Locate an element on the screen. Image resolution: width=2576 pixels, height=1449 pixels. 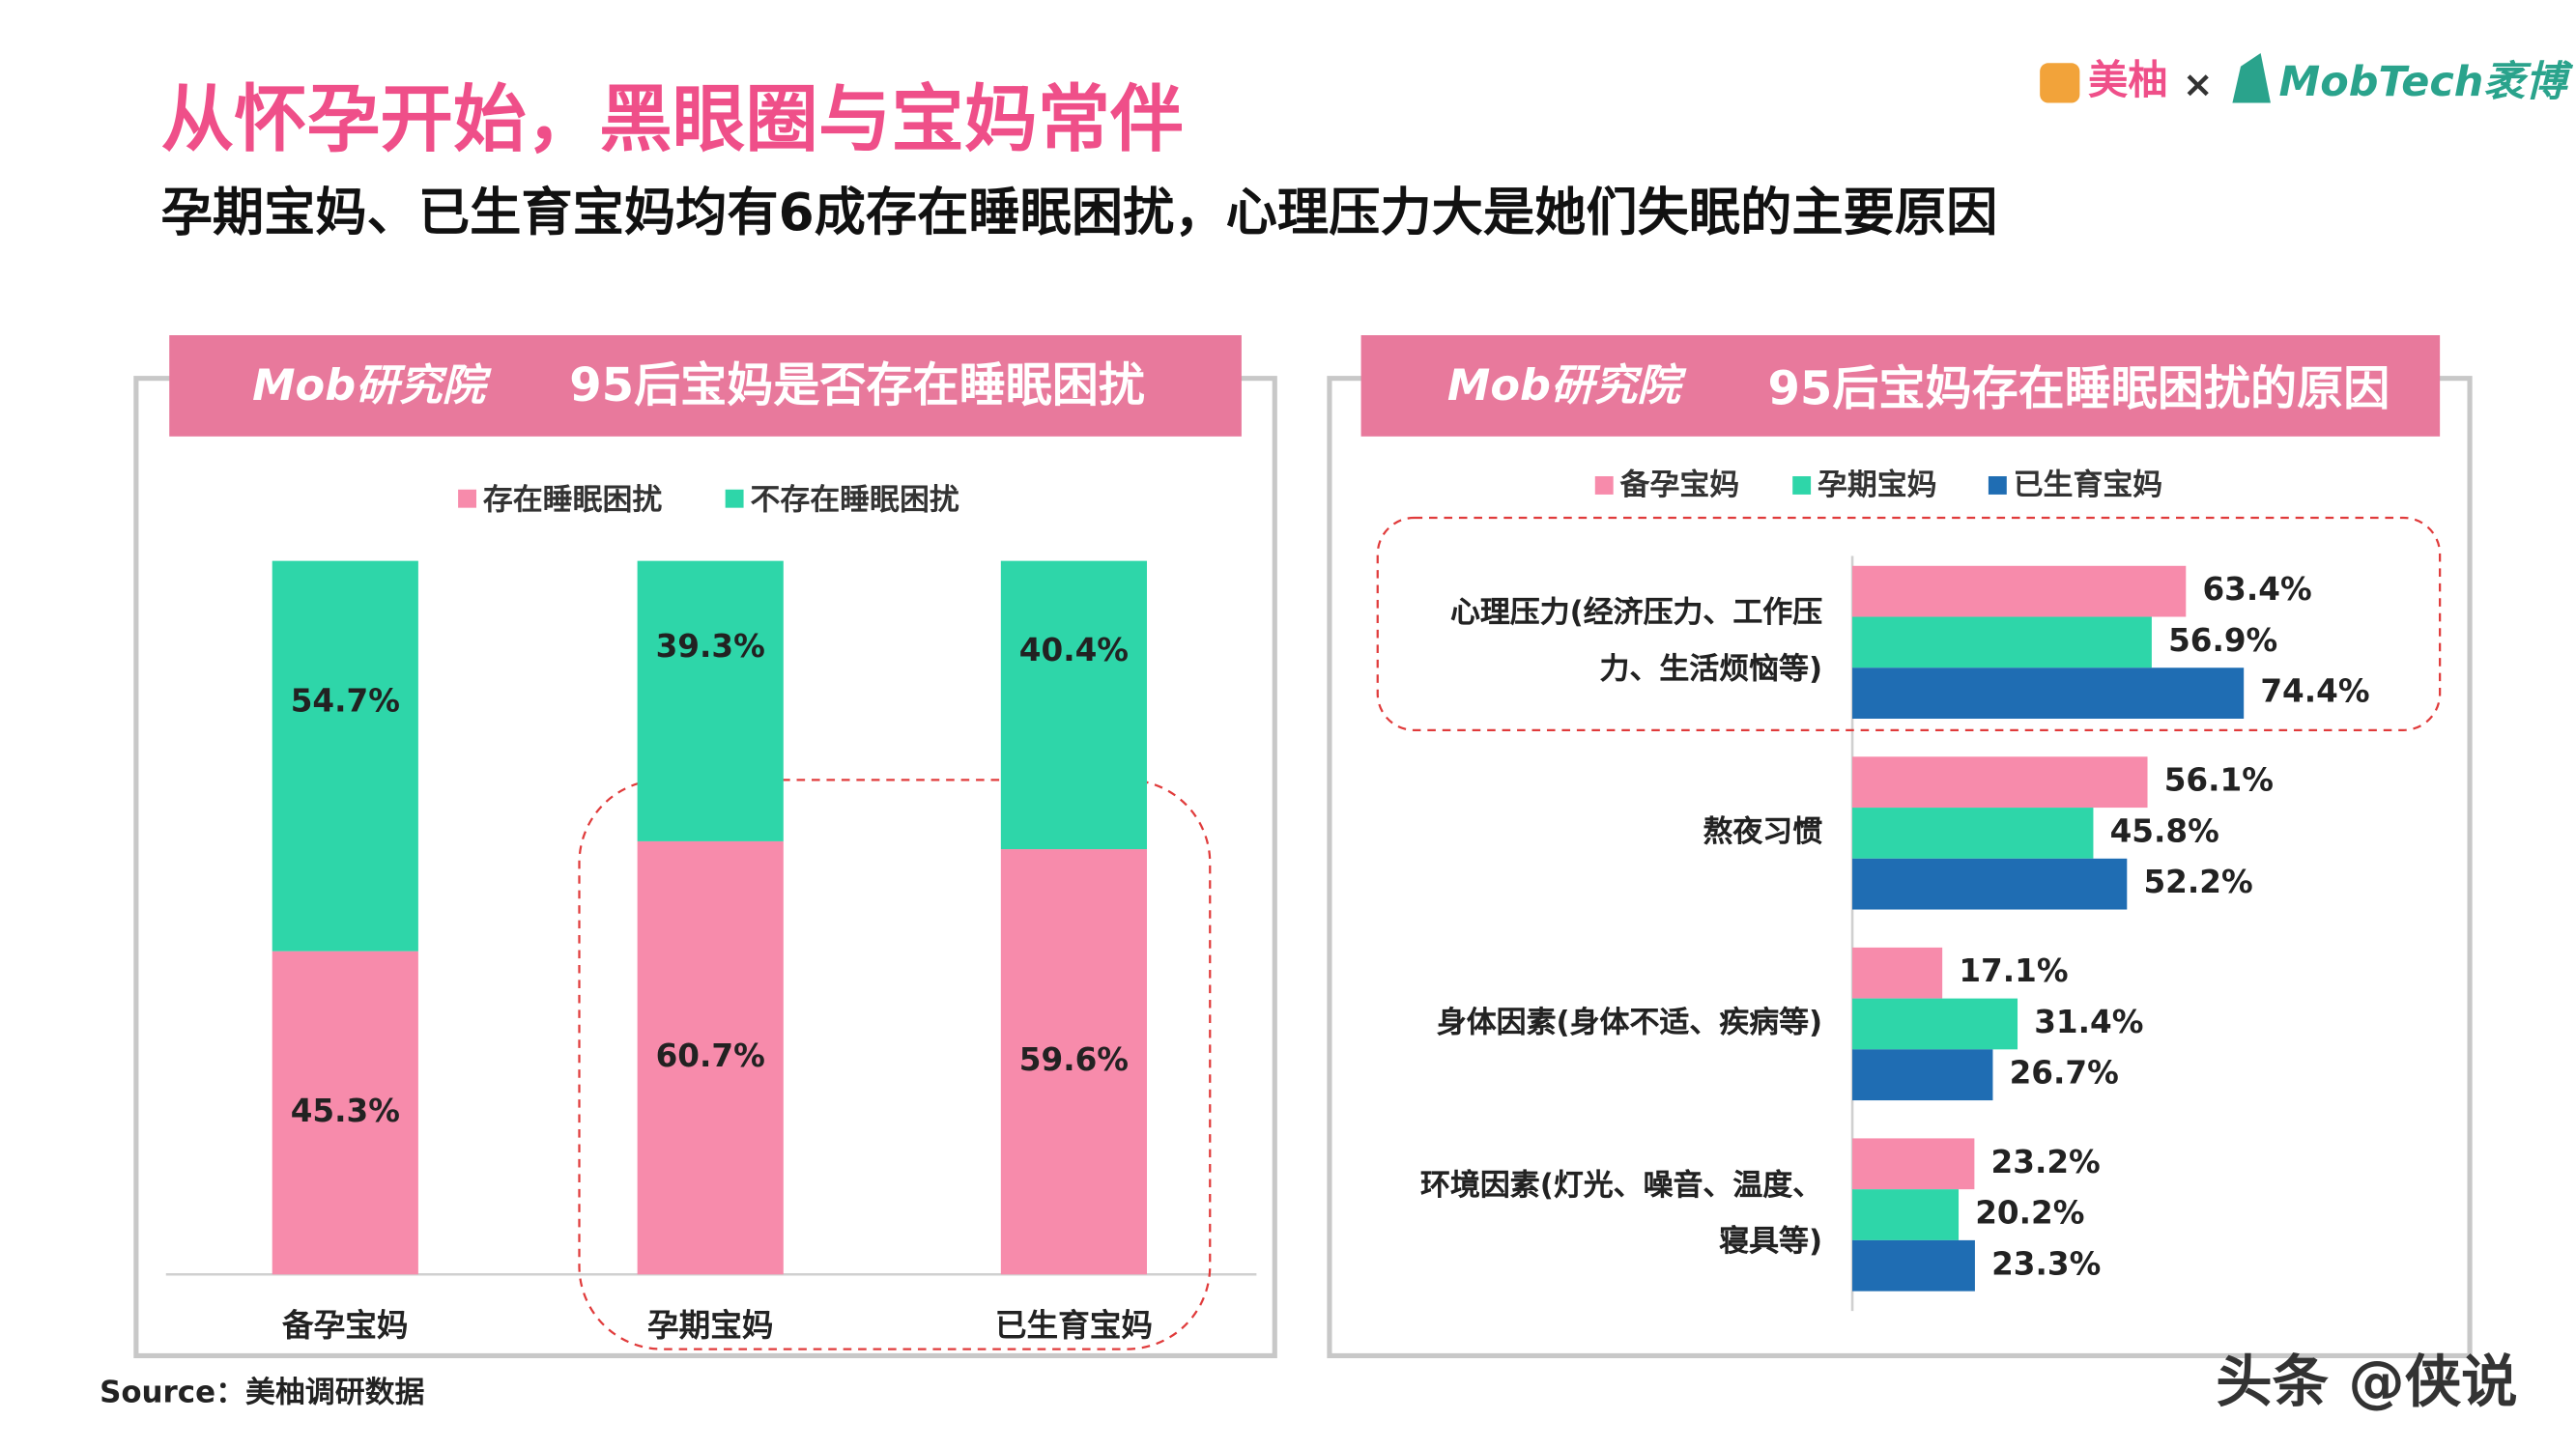
value-label: 60.7% is located at coordinates (711, 1055).